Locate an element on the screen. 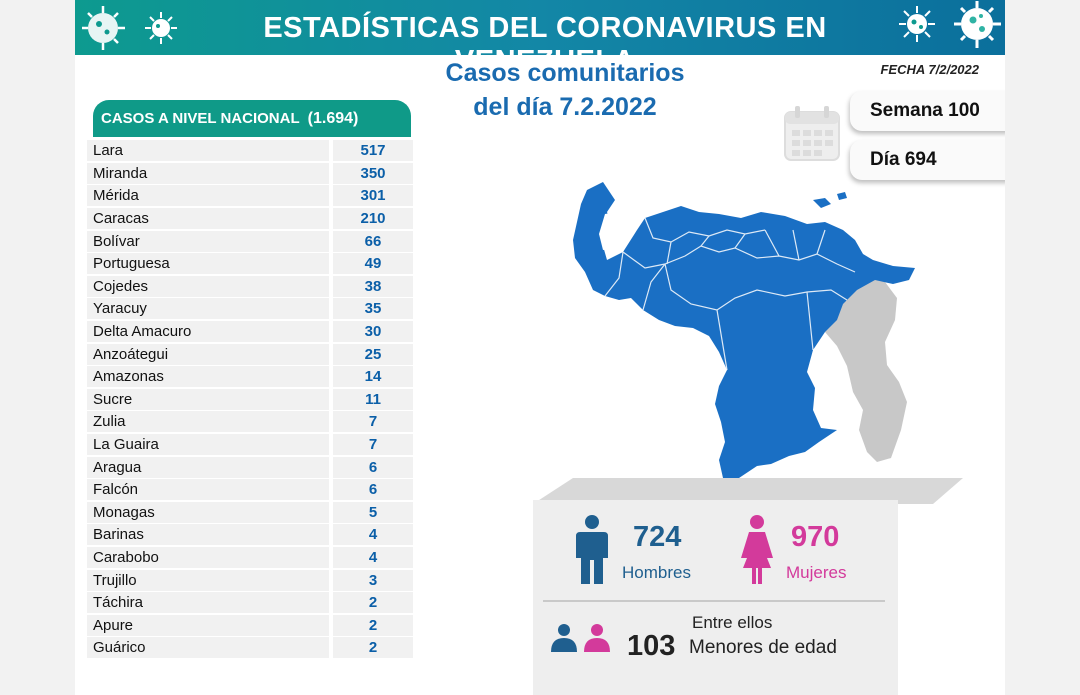 This screenshot has width=1080, height=695. state-name: Amazonas is located at coordinates (208, 377).